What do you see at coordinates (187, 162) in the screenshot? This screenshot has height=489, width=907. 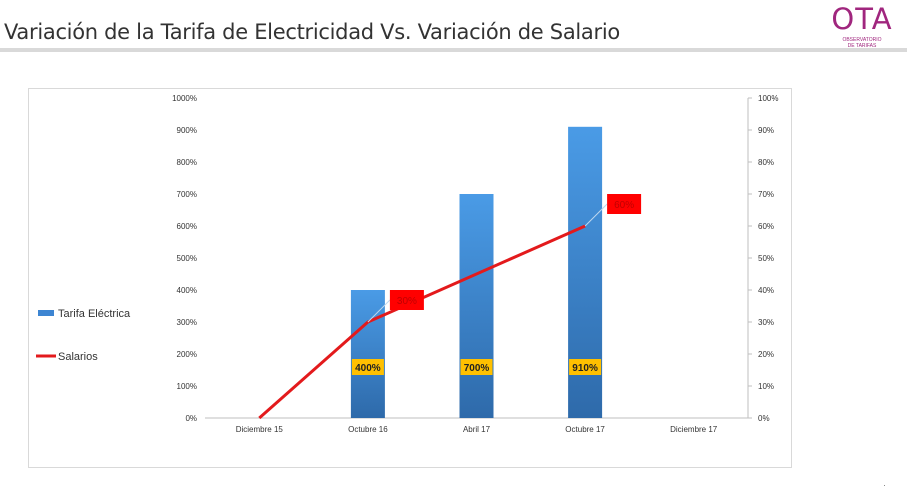 I see `y-left-tick-label: 800%` at bounding box center [187, 162].